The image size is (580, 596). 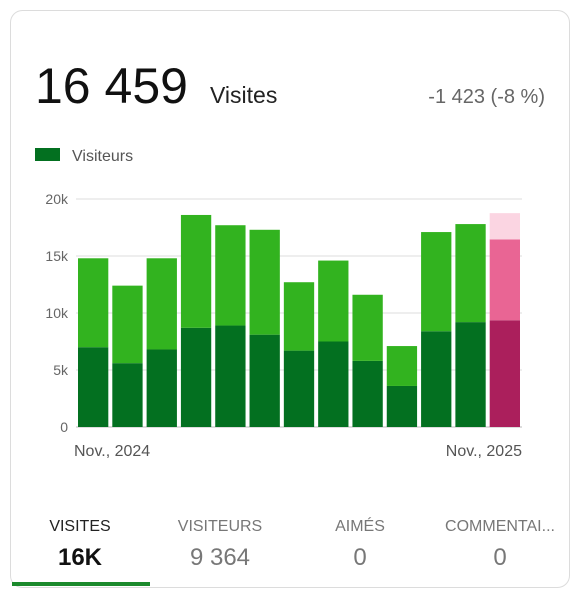 I want to click on x-tick-label: Nov., 2025, so click(x=484, y=451).